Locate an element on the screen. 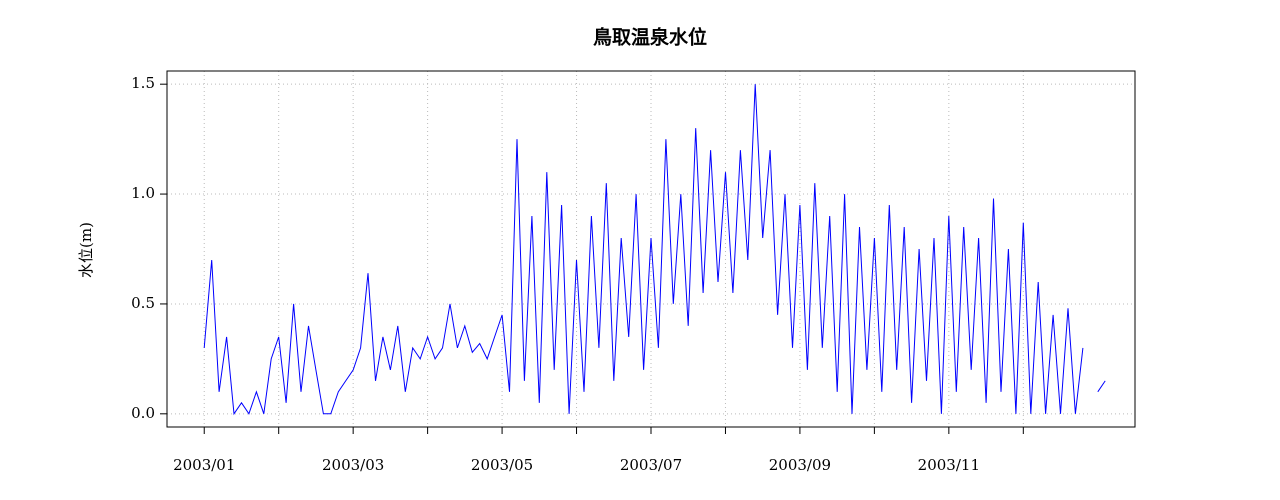 This screenshot has width=1280, height=500. y-tick-label: 1.5 is located at coordinates (143, 83).